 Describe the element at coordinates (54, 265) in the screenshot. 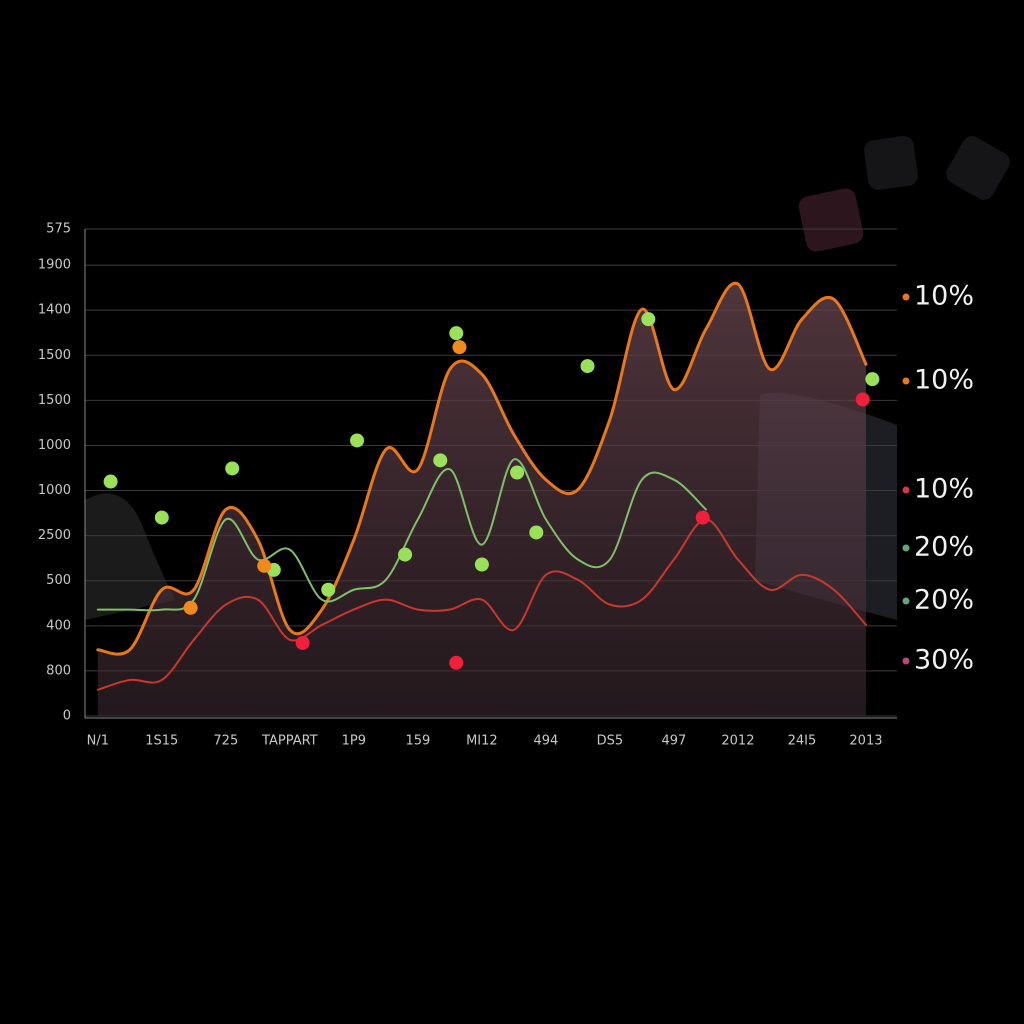

I see `y-tick-label: 1900` at that location.